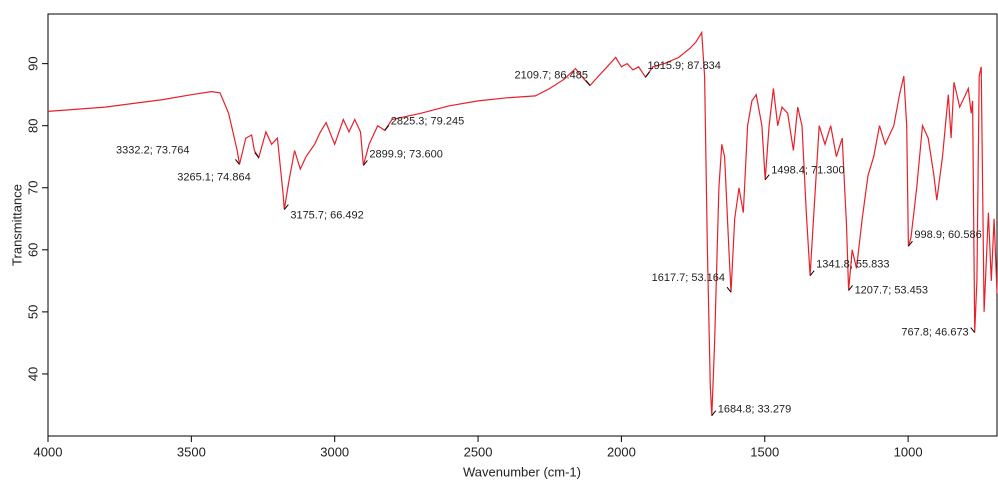  What do you see at coordinates (478, 451) in the screenshot?
I see `x-tick-label: 2500` at bounding box center [478, 451].